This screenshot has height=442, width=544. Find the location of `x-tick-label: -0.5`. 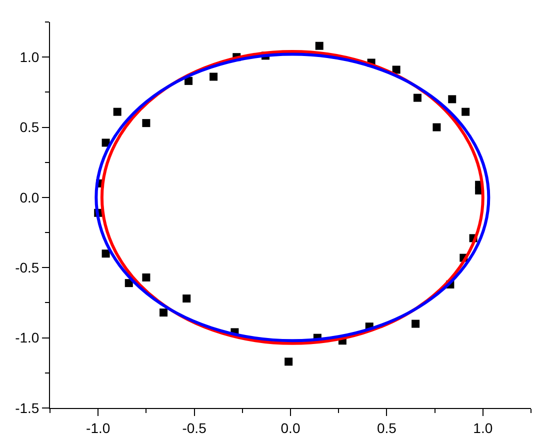

x-tick-label: -0.5 is located at coordinates (194, 428).